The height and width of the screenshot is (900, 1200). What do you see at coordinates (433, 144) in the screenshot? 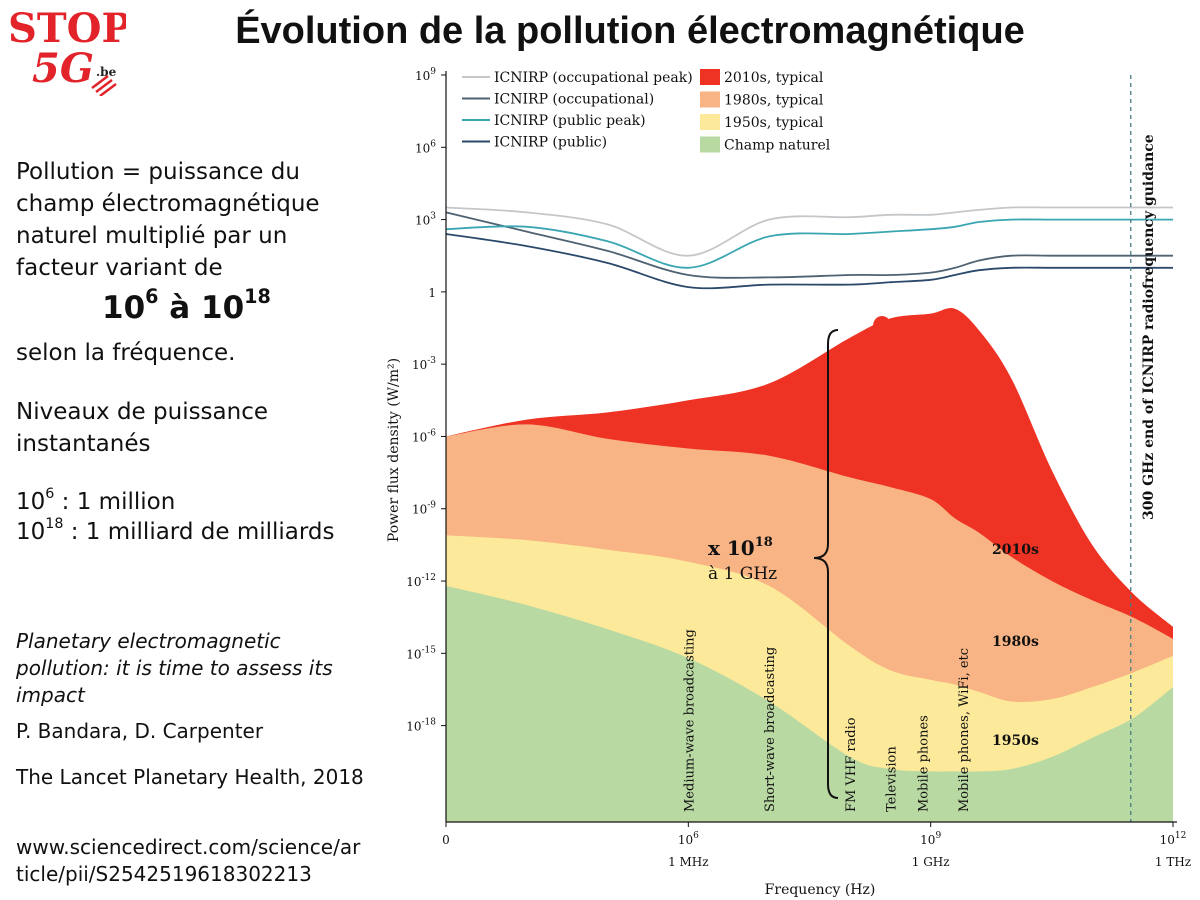
I see `y-tick-exp: 6` at bounding box center [433, 144].